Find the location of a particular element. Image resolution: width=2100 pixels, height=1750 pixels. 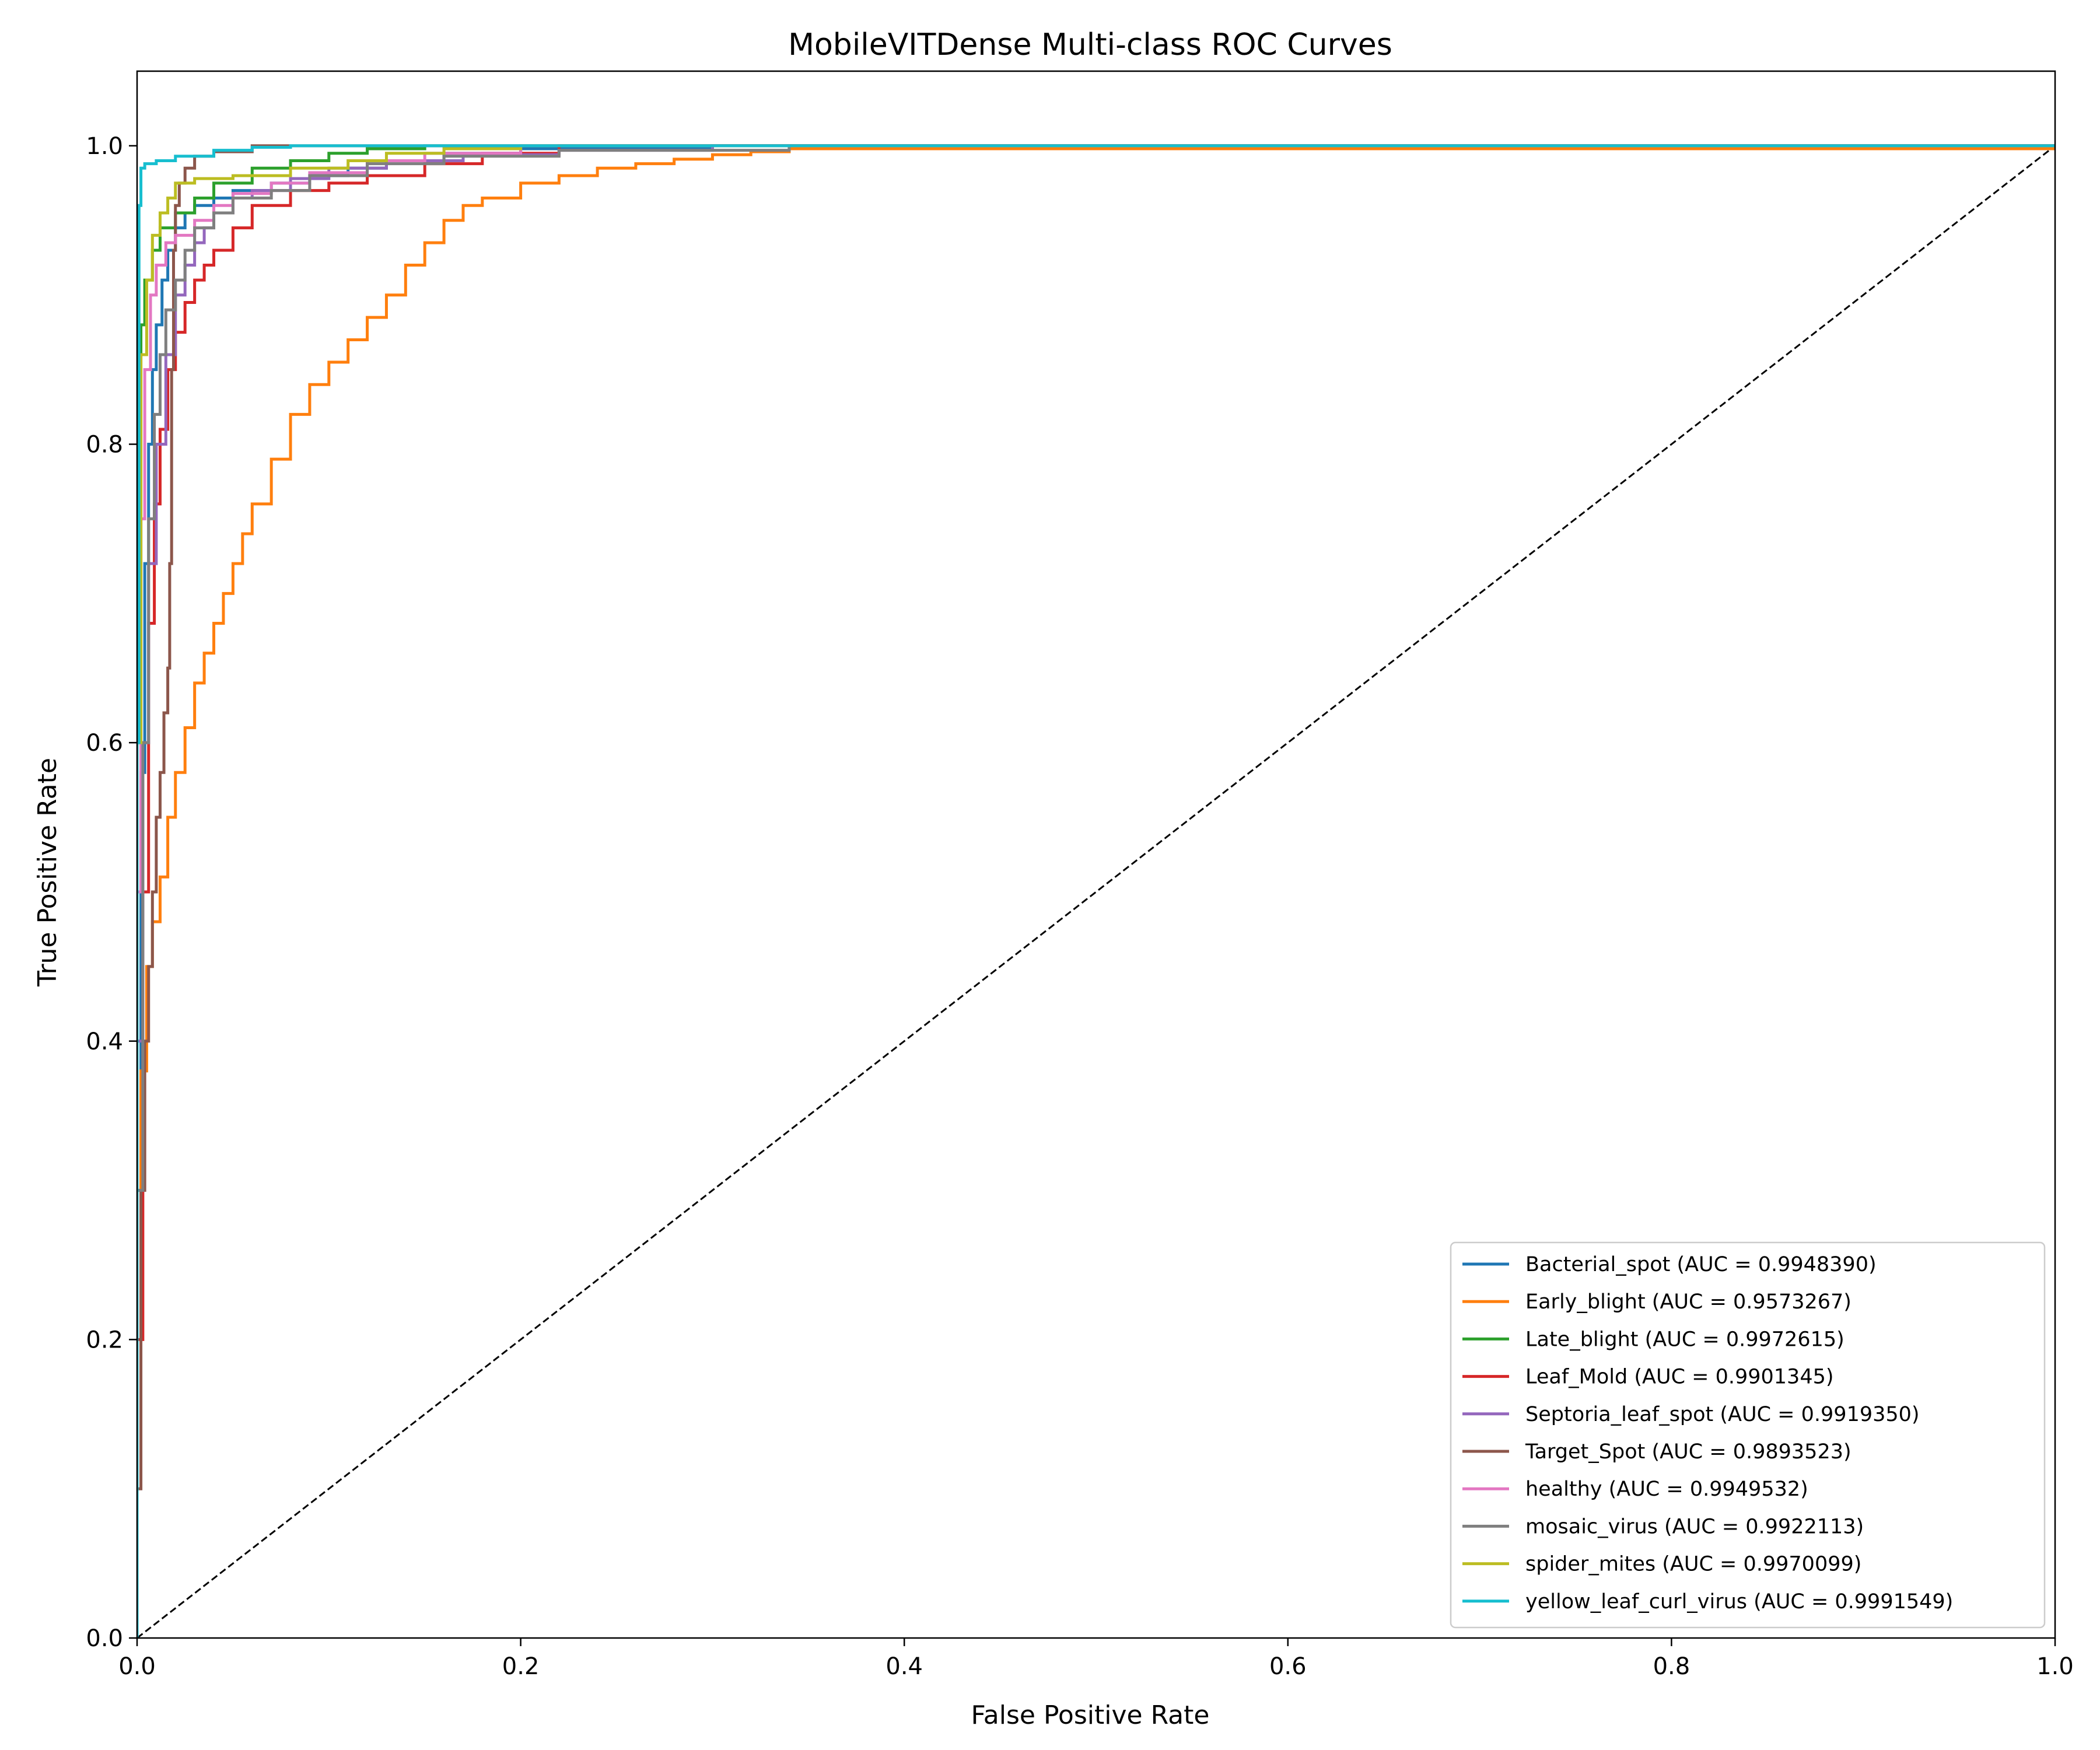

y-tick-label: 0.8 is located at coordinates (104, 445).